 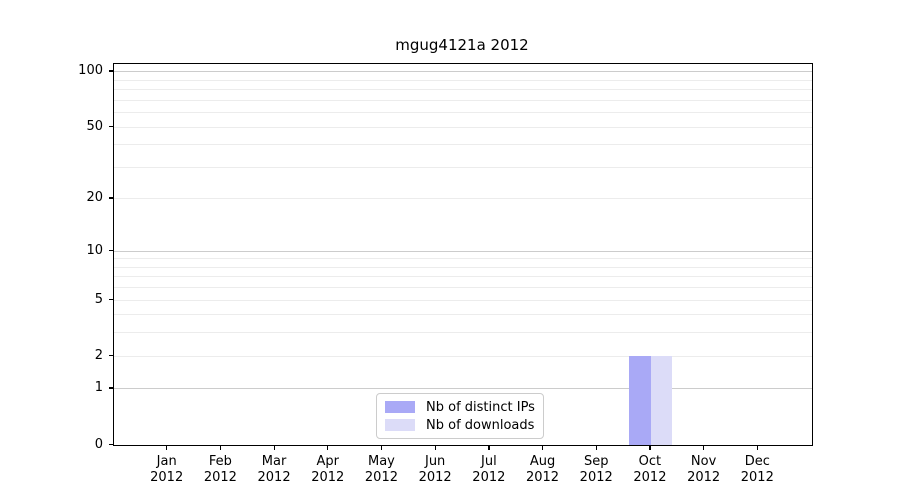 I want to click on x-axis-tick-label-apr: Apr 2012, so click(x=328, y=470).